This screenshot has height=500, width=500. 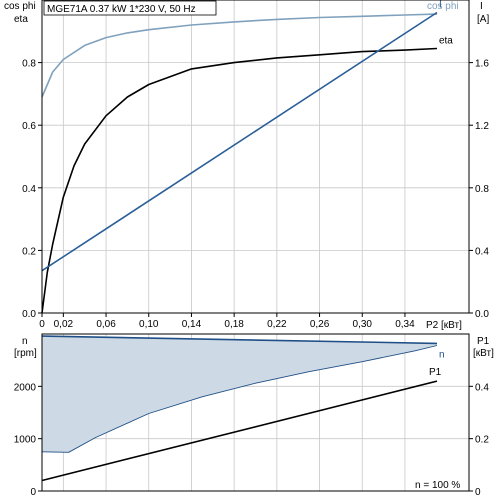 I want to click on speed-annotation: n = 100 %, so click(x=437, y=485).